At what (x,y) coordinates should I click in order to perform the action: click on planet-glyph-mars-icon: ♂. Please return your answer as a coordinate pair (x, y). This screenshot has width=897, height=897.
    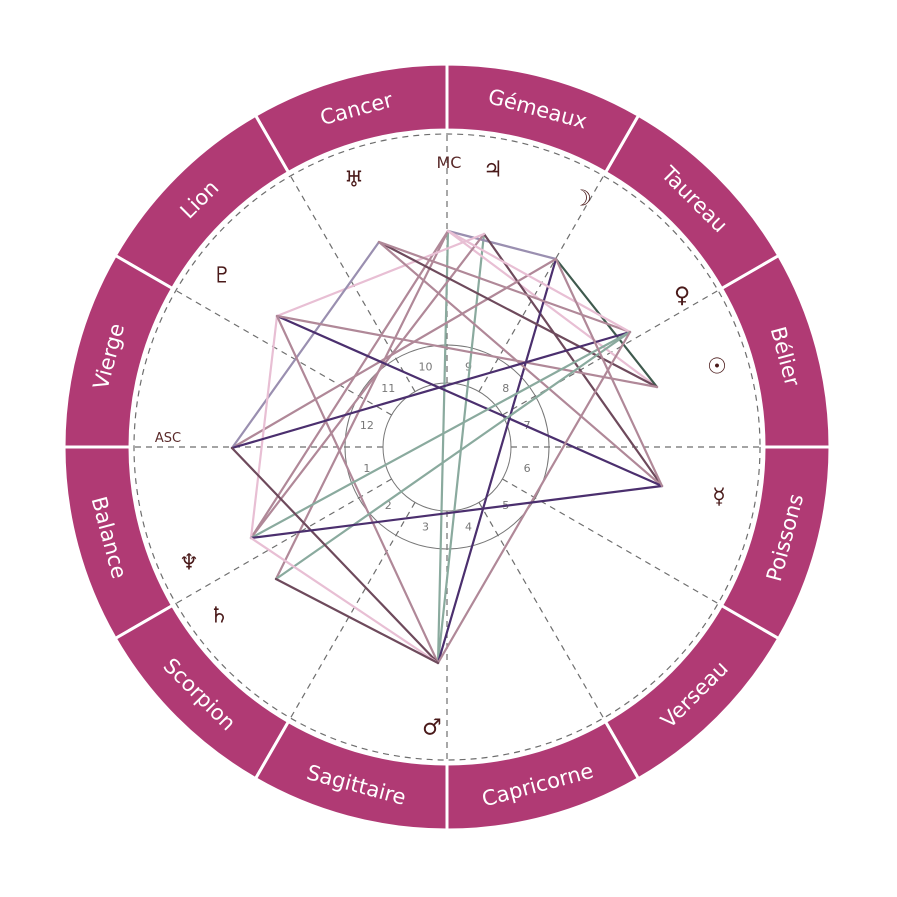
    Looking at the image, I should click on (432, 728).